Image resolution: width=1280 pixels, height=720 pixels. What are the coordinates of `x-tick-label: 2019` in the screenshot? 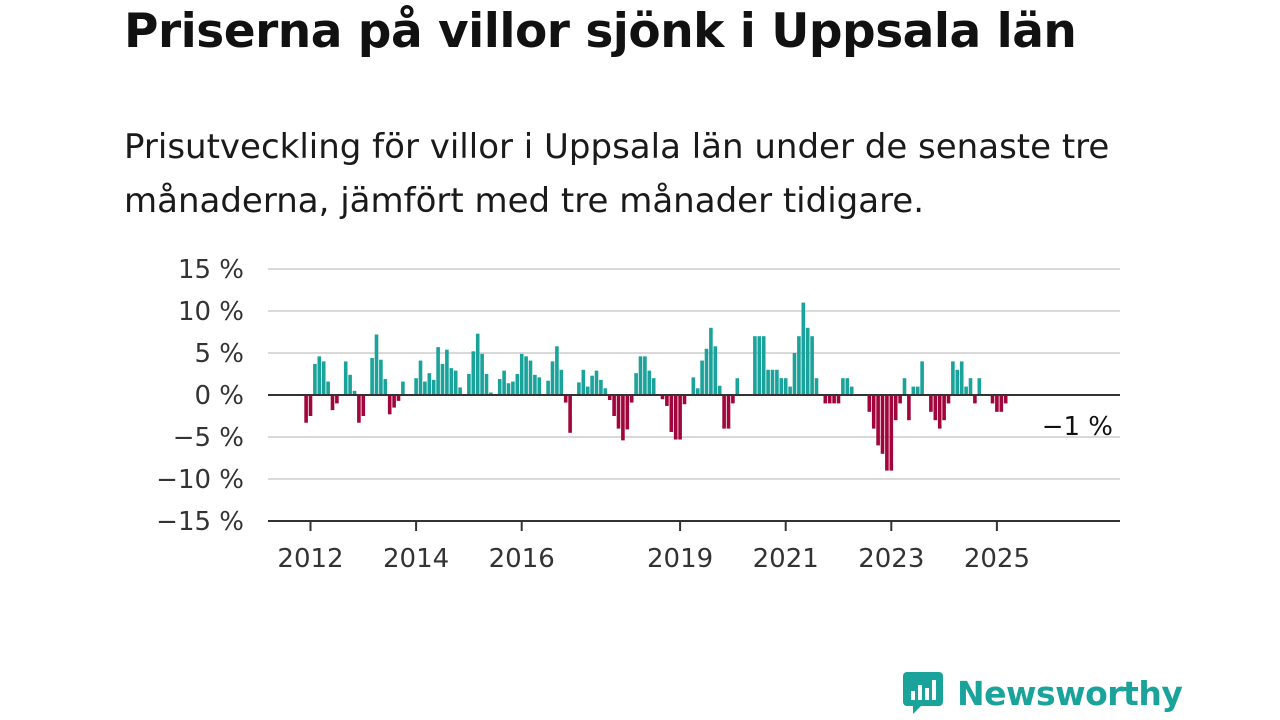 It's located at (680, 559).